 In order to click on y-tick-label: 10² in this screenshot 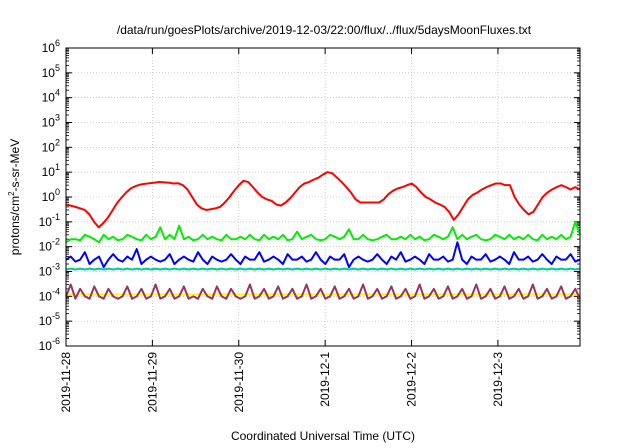, I will do `click(51, 145)`.